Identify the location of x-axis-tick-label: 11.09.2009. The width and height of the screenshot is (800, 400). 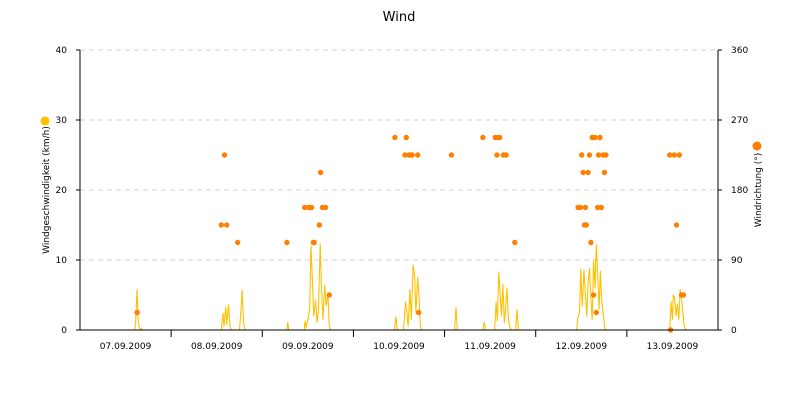
(490, 347).